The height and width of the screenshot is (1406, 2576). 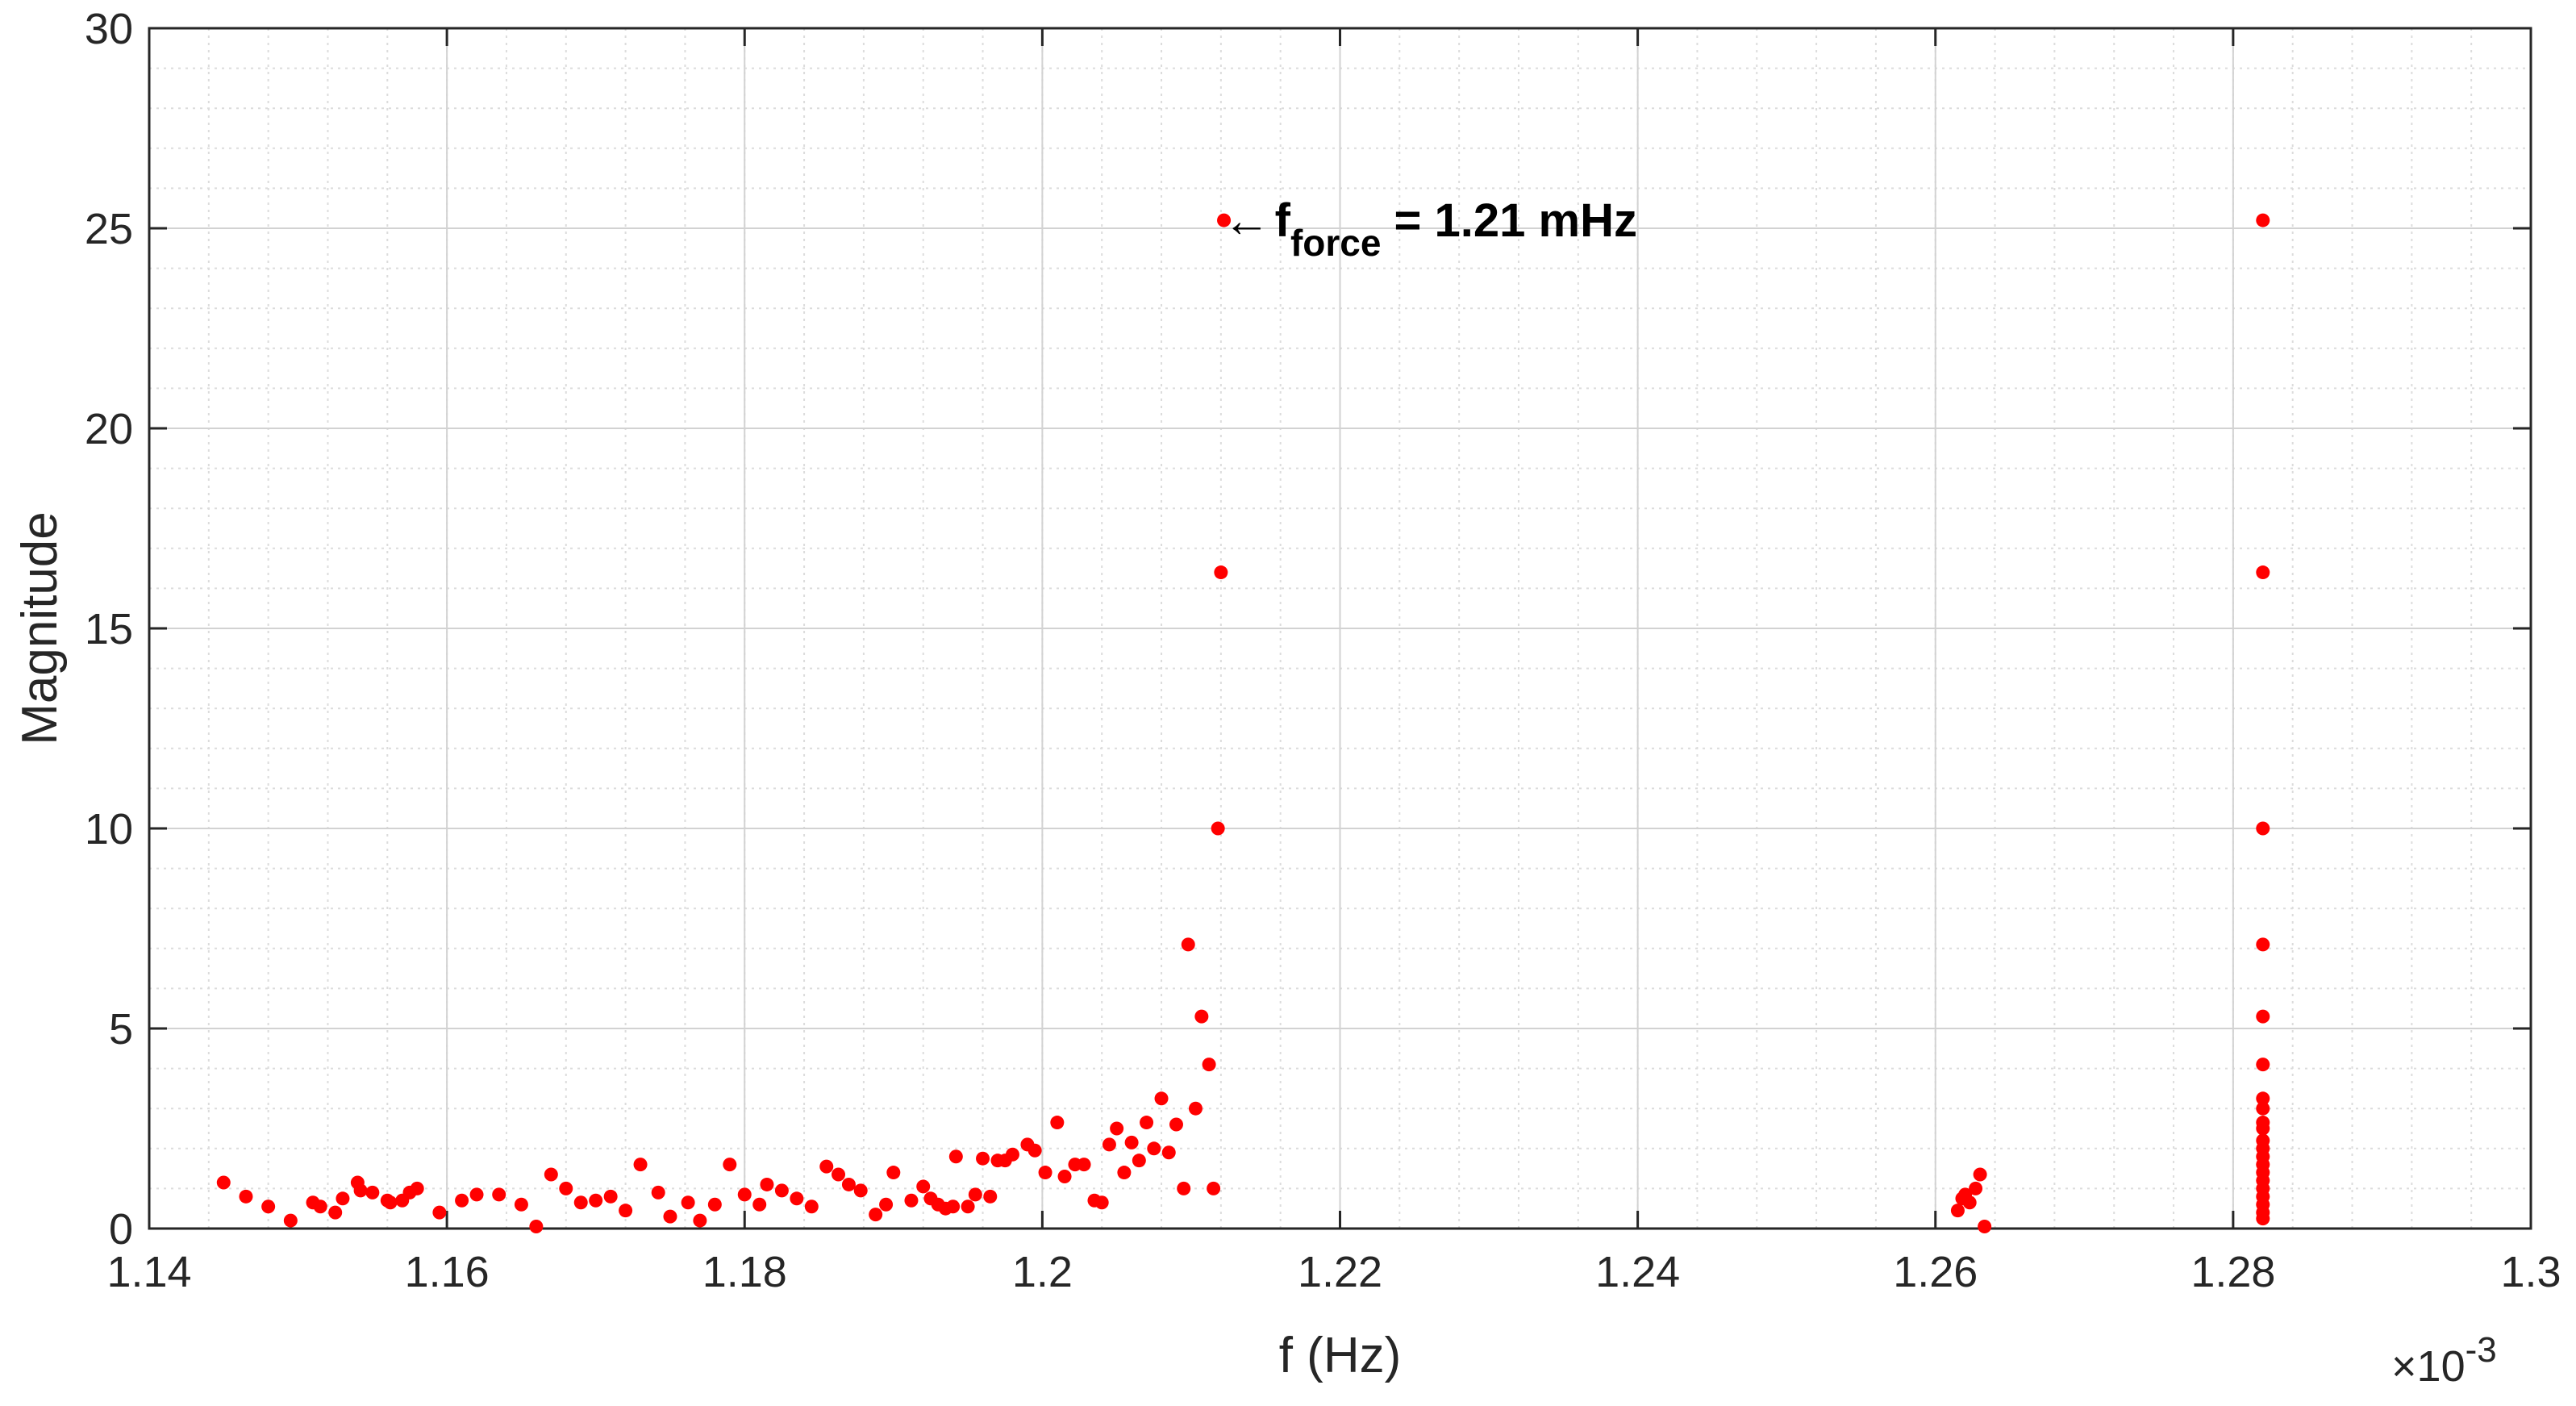 What do you see at coordinates (2441, 1366) in the screenshot?
I see `x-exponent-base: 10` at bounding box center [2441, 1366].